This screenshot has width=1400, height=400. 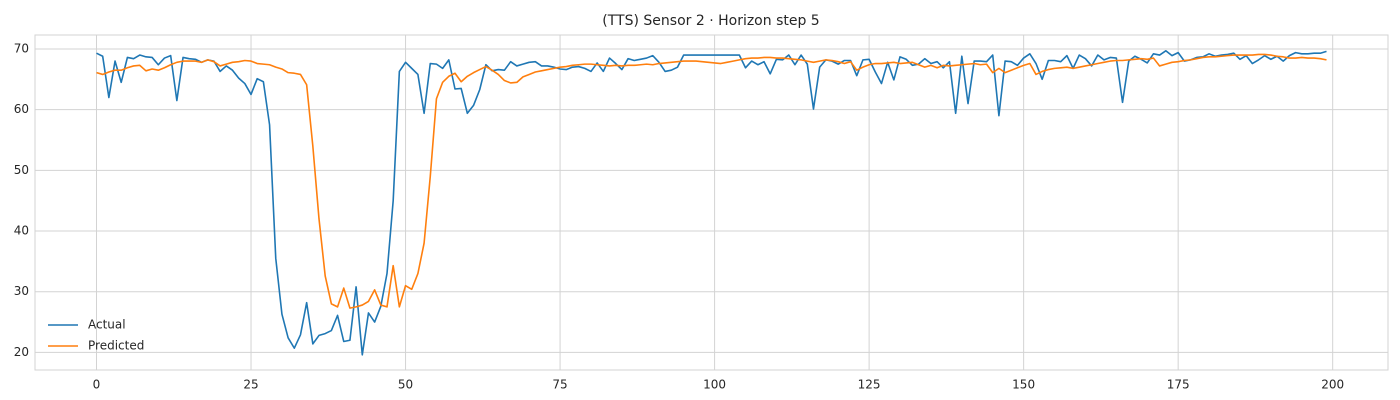 I want to click on y-tick-label: 50, so click(x=21, y=170).